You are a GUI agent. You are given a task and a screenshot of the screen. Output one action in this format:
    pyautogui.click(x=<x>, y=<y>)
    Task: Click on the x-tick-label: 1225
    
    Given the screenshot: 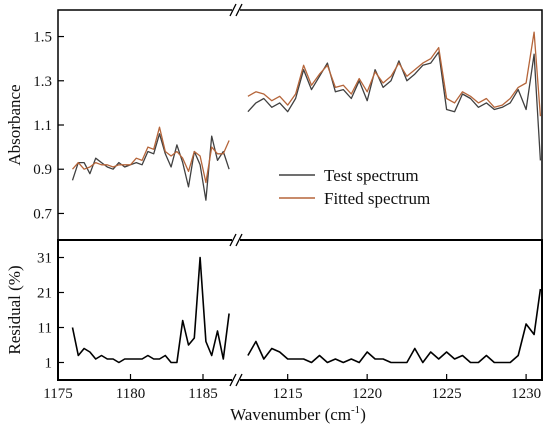 What is the action you would take?
    pyautogui.click(x=447, y=394)
    